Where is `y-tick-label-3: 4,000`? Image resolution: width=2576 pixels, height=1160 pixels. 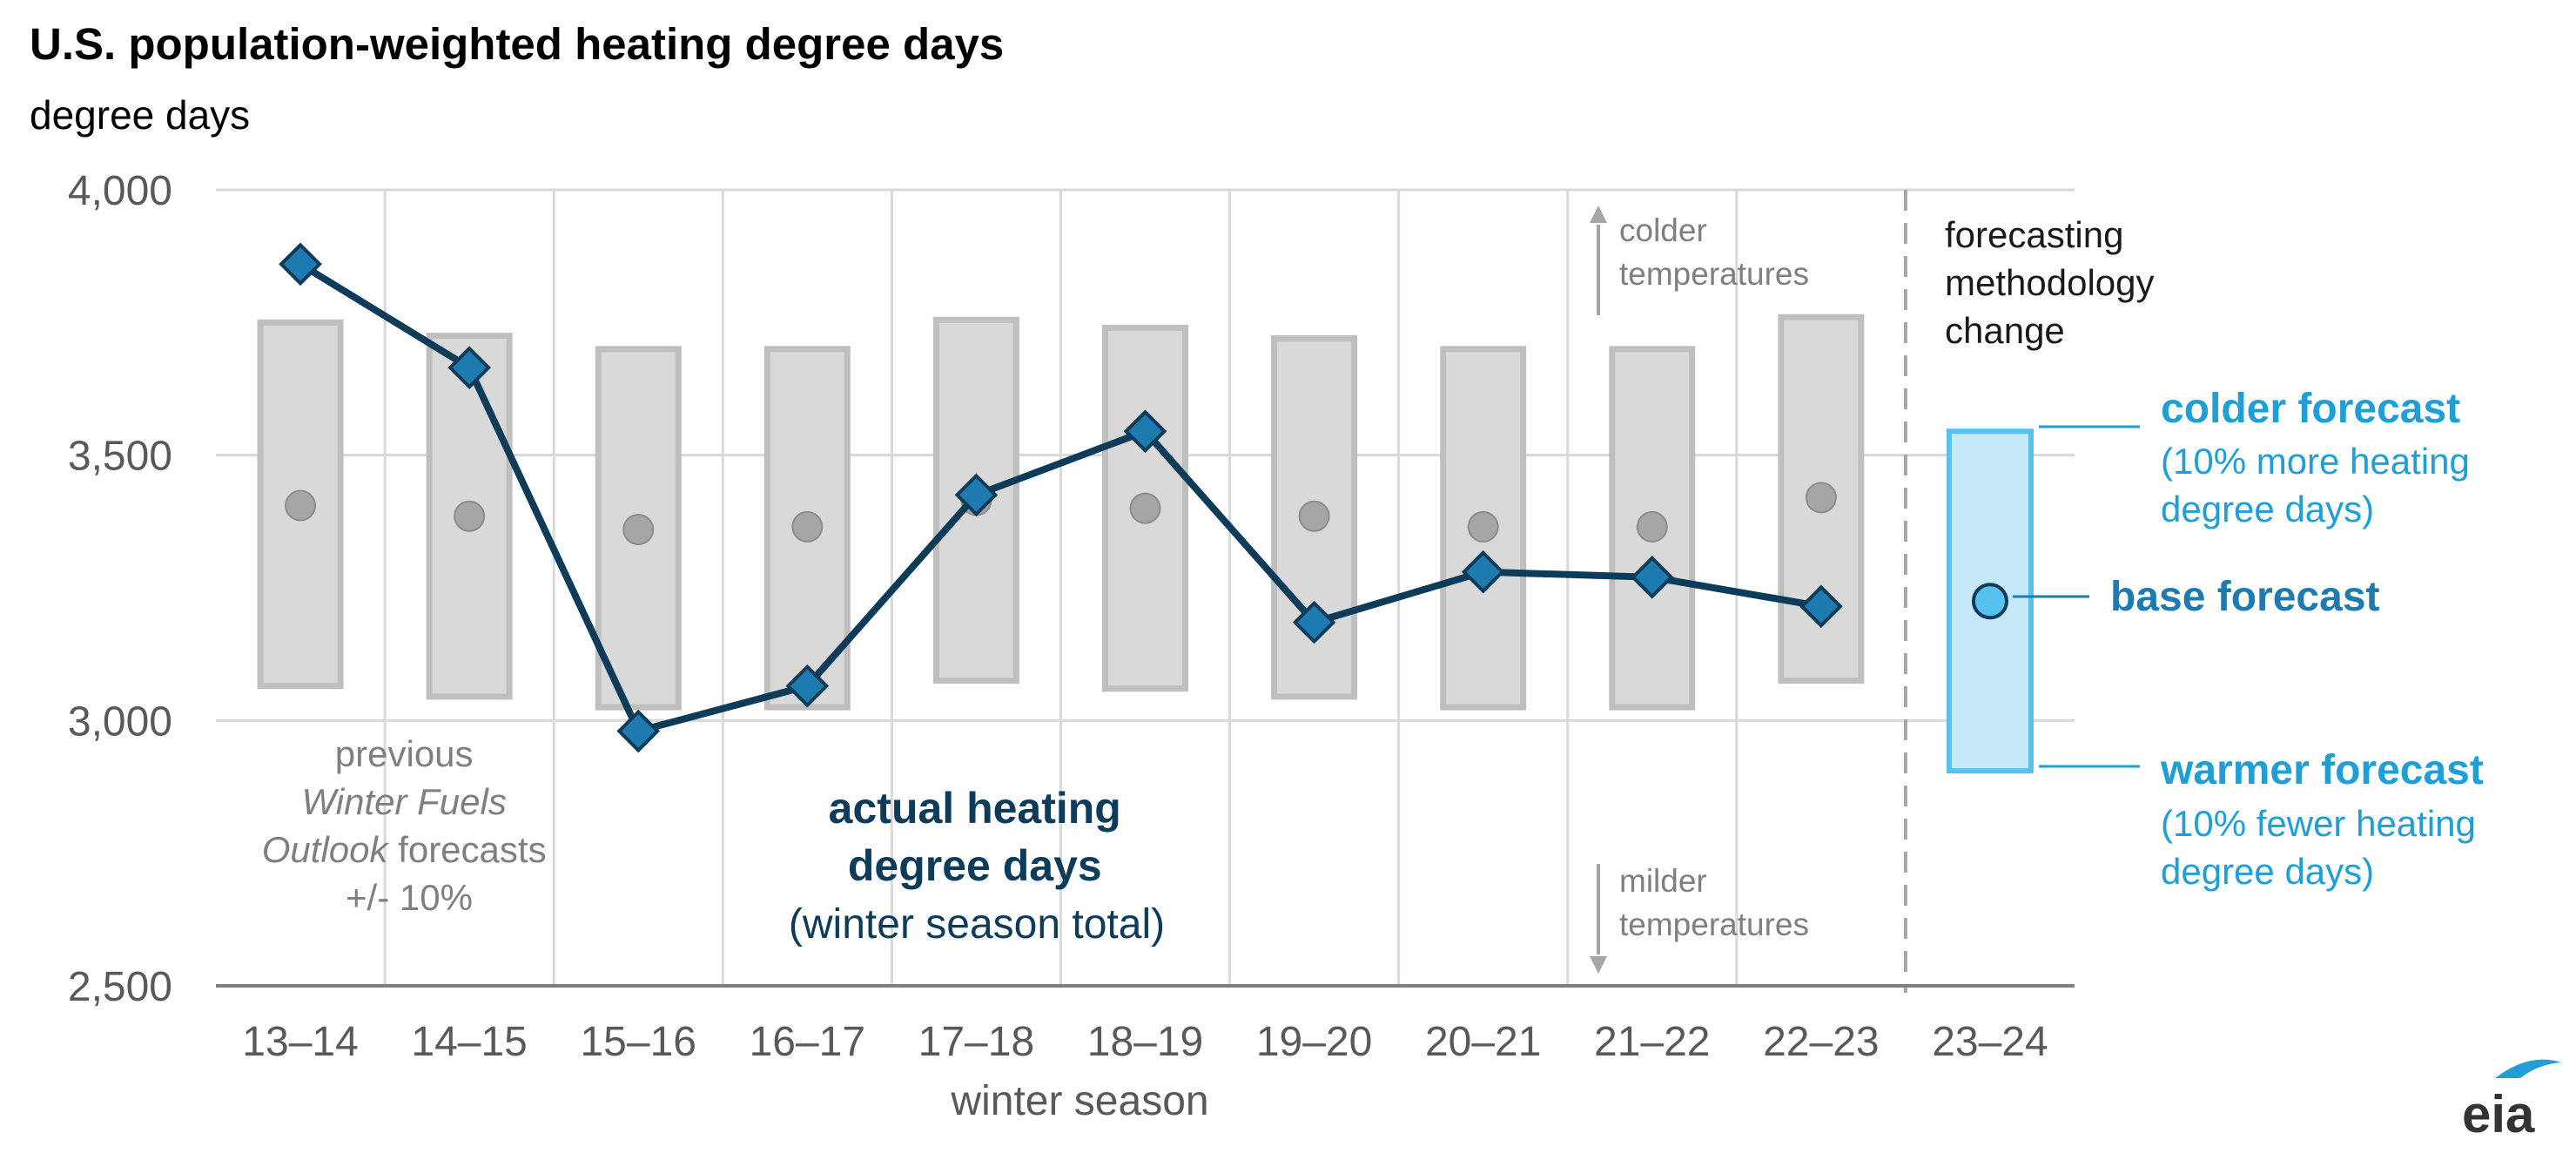
y-tick-label-3: 4,000 is located at coordinates (120, 191).